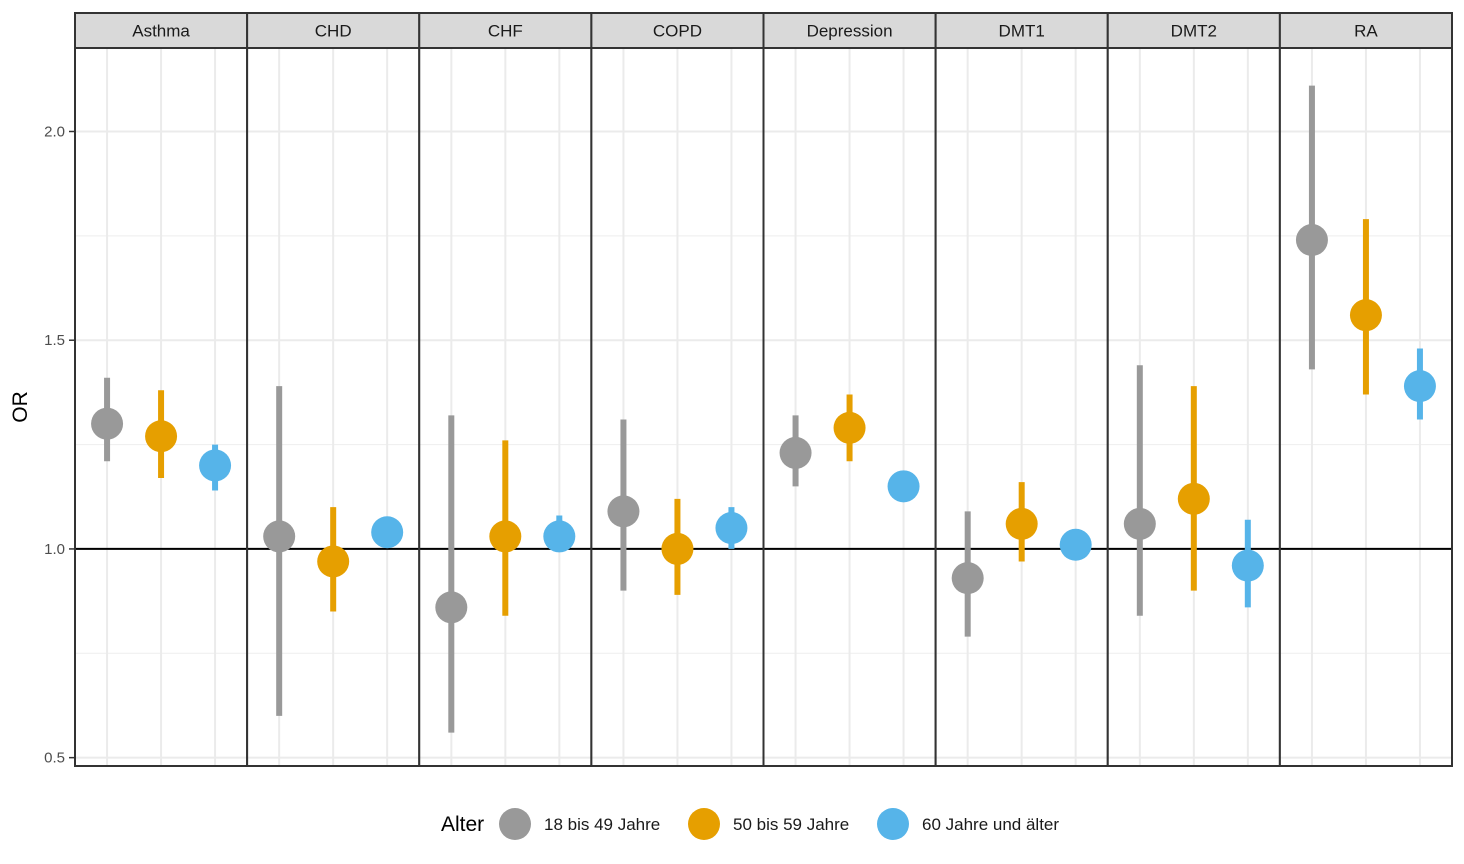 This screenshot has height=864, width=1464. Describe the element at coordinates (462, 824) in the screenshot. I see `legend-title: Alter` at that location.